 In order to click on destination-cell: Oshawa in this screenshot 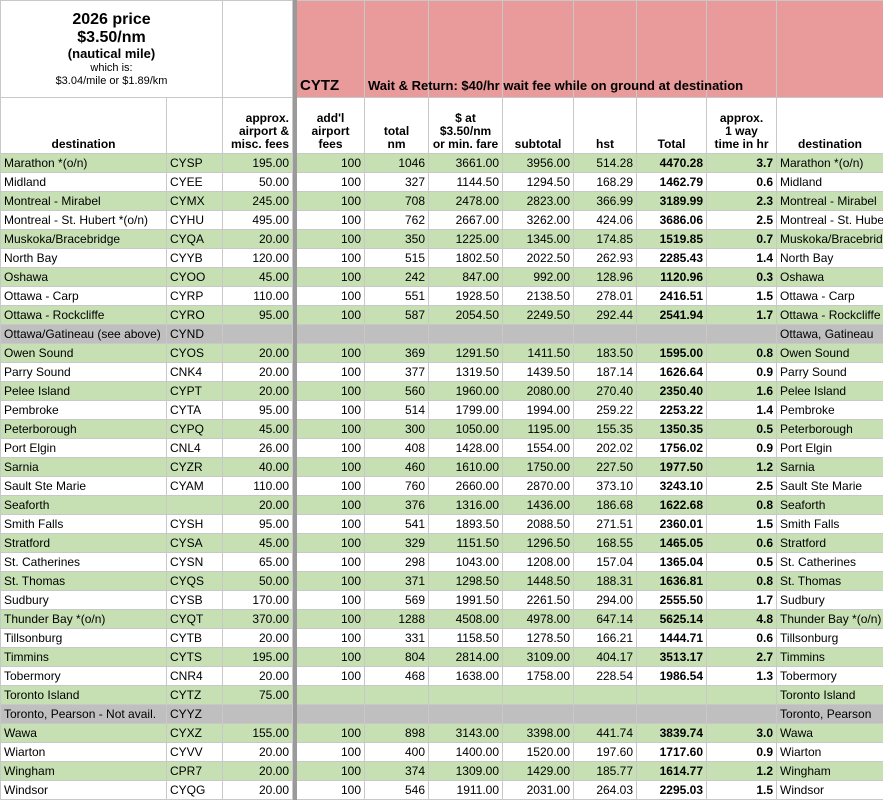, I will do `click(830, 277)`.